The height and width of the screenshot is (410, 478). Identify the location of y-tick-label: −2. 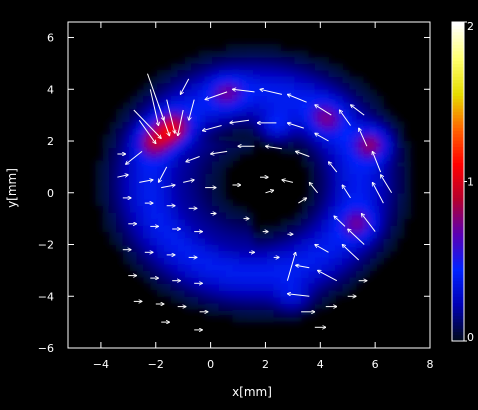
(46, 245).